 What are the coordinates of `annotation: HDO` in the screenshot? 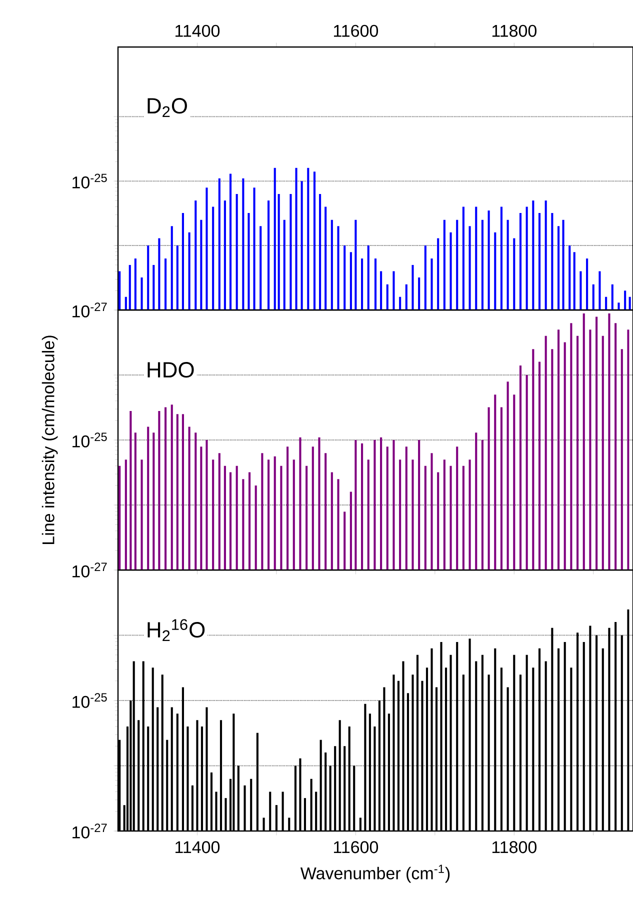 It's located at (171, 370).